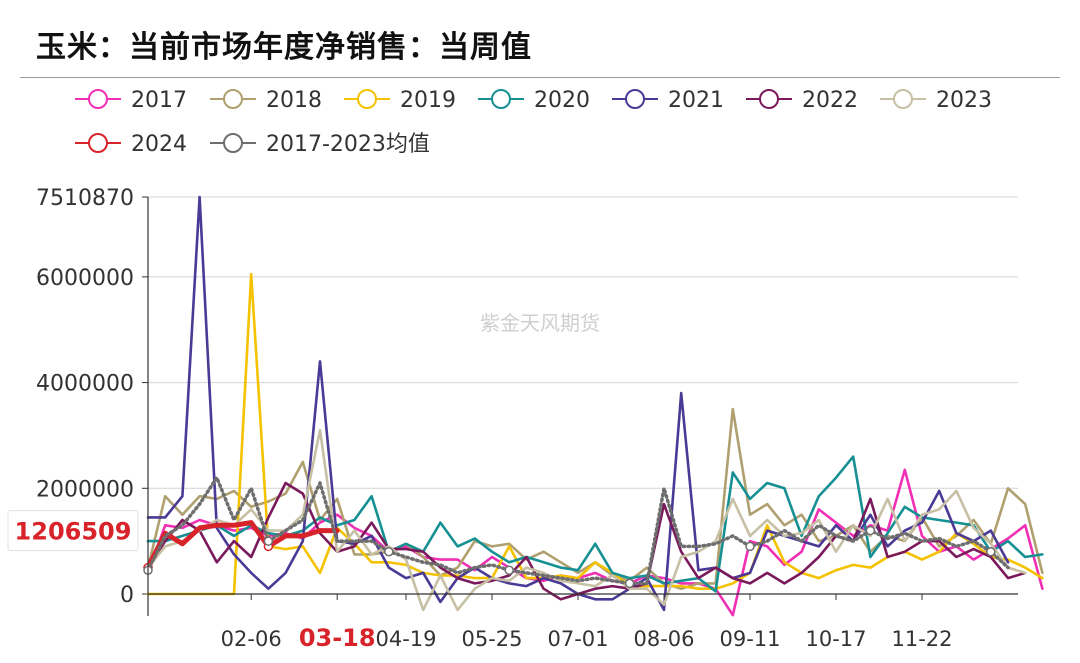 This screenshot has width=1080, height=663. I want to click on series-line-2022, so click(586, 541).